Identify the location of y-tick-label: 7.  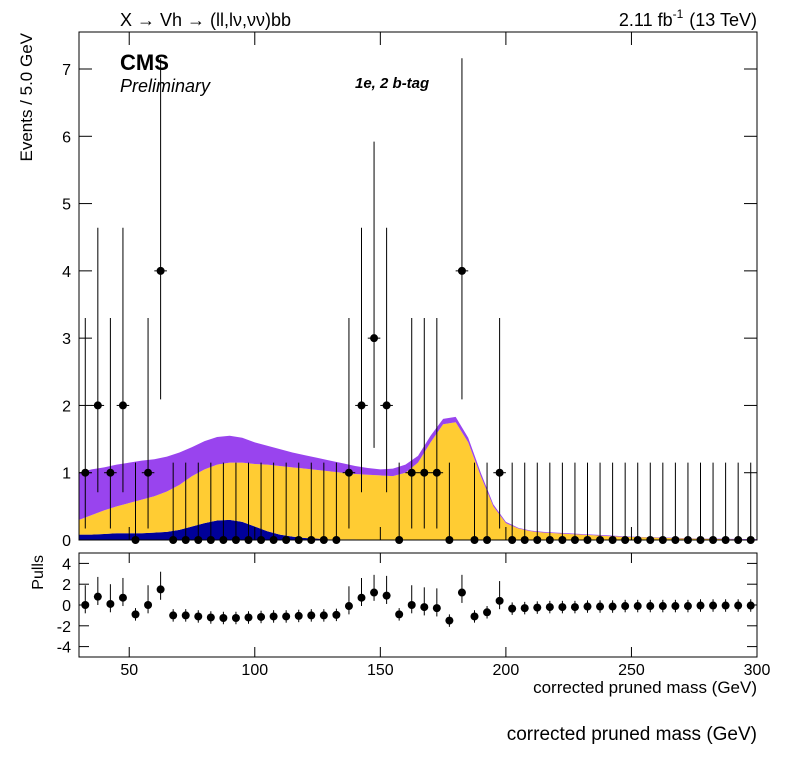
(66, 70).